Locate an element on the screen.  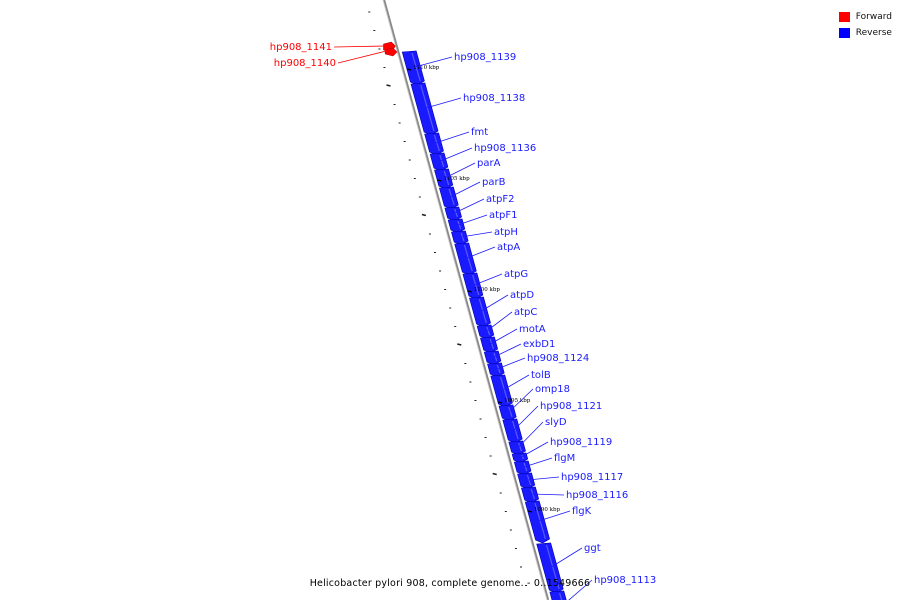
gene-label-omp18: omp18 is located at coordinates (552, 389).